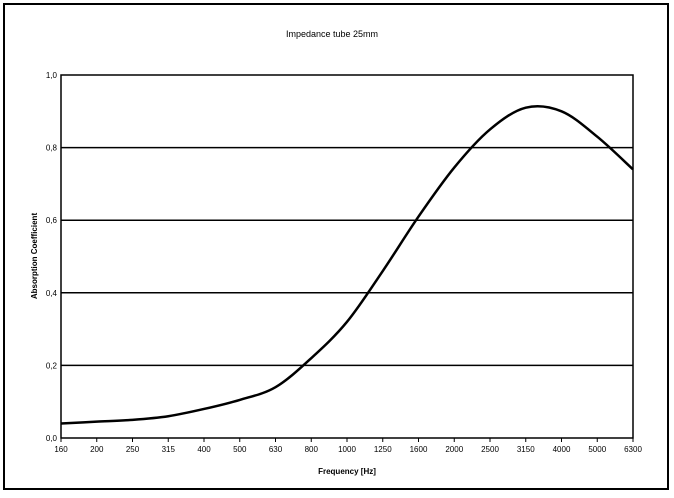 This screenshot has width=674, height=498. Describe the element at coordinates (633, 449) in the screenshot. I see `x-tick-label: 6300` at that location.